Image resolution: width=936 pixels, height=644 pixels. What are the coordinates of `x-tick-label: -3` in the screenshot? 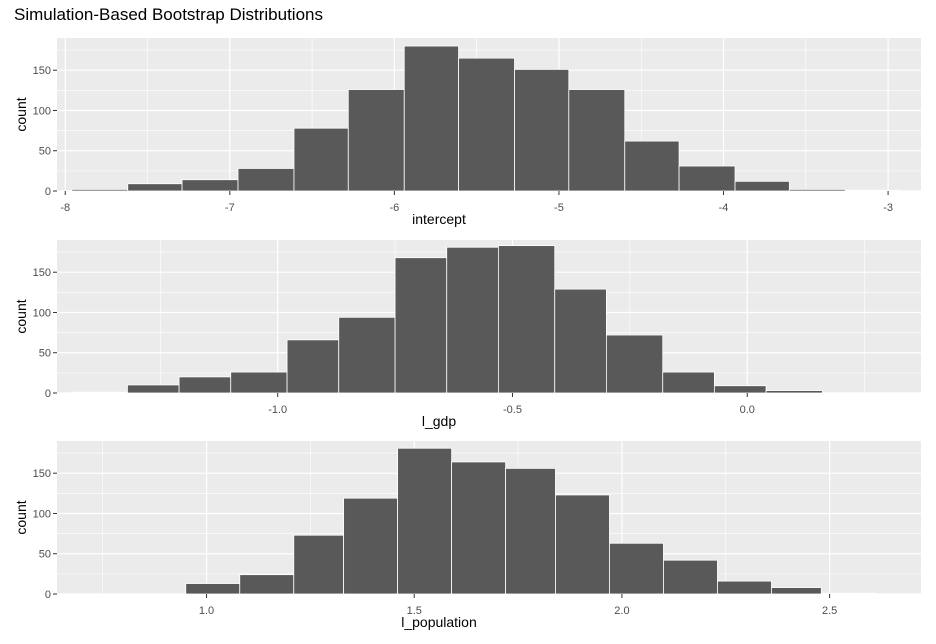 It's located at (888, 208).